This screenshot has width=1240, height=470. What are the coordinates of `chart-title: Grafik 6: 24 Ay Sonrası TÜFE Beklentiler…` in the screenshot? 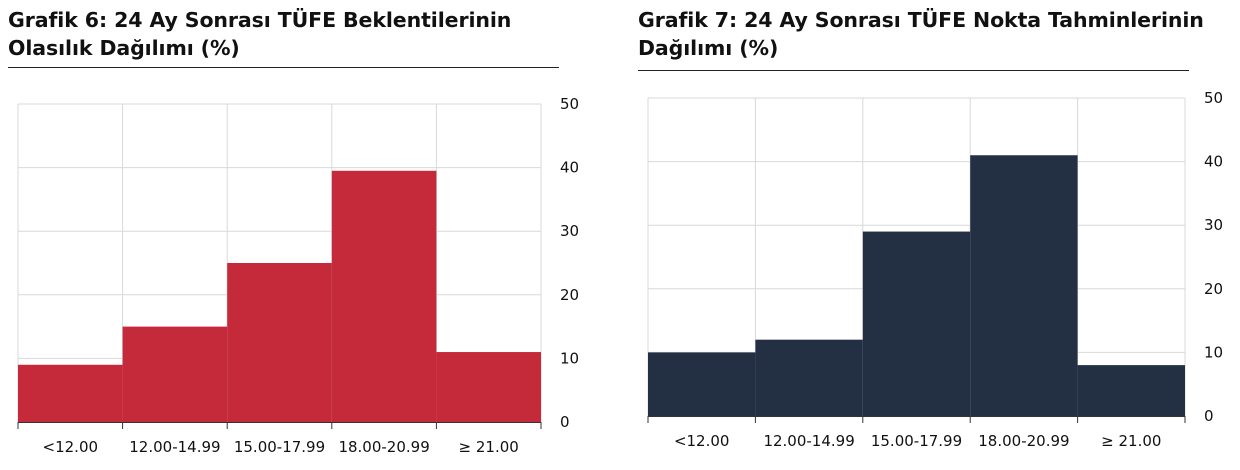 It's located at (259, 34).